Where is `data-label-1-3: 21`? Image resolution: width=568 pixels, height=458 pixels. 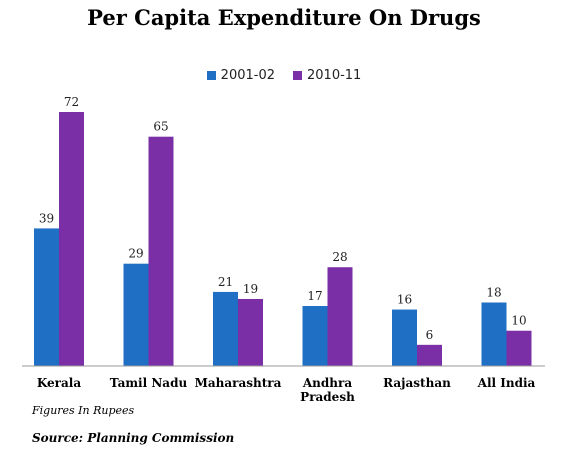
data-label-1-3: 21 is located at coordinates (225, 282).